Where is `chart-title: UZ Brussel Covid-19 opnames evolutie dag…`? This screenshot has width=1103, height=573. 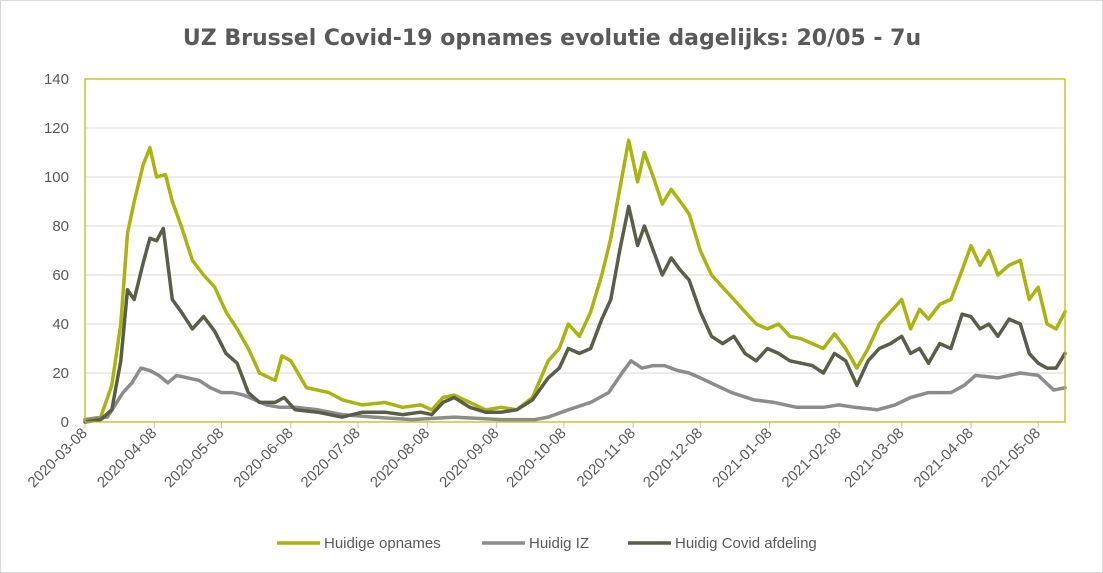 chart-title: UZ Brussel Covid-19 opnames evolutie dag… is located at coordinates (552, 38).